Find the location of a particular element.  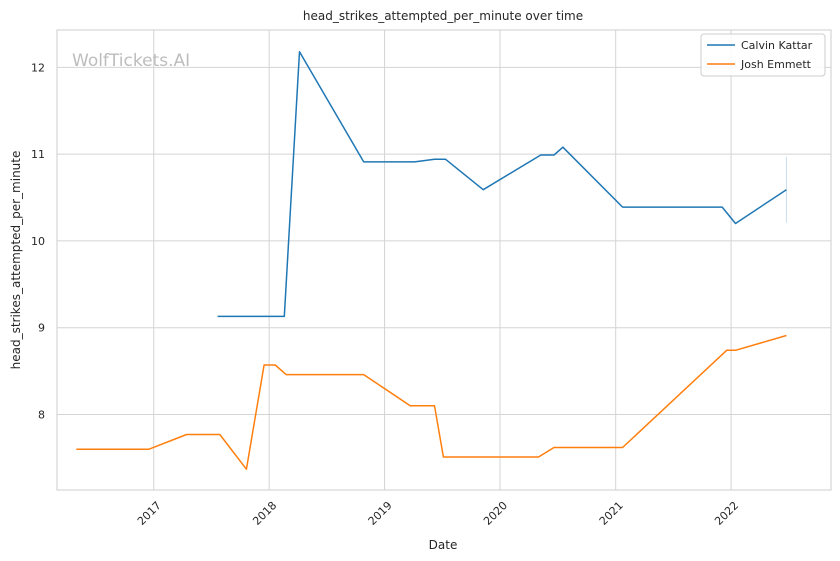

x-tick-label: 2017 is located at coordinates (149, 513).